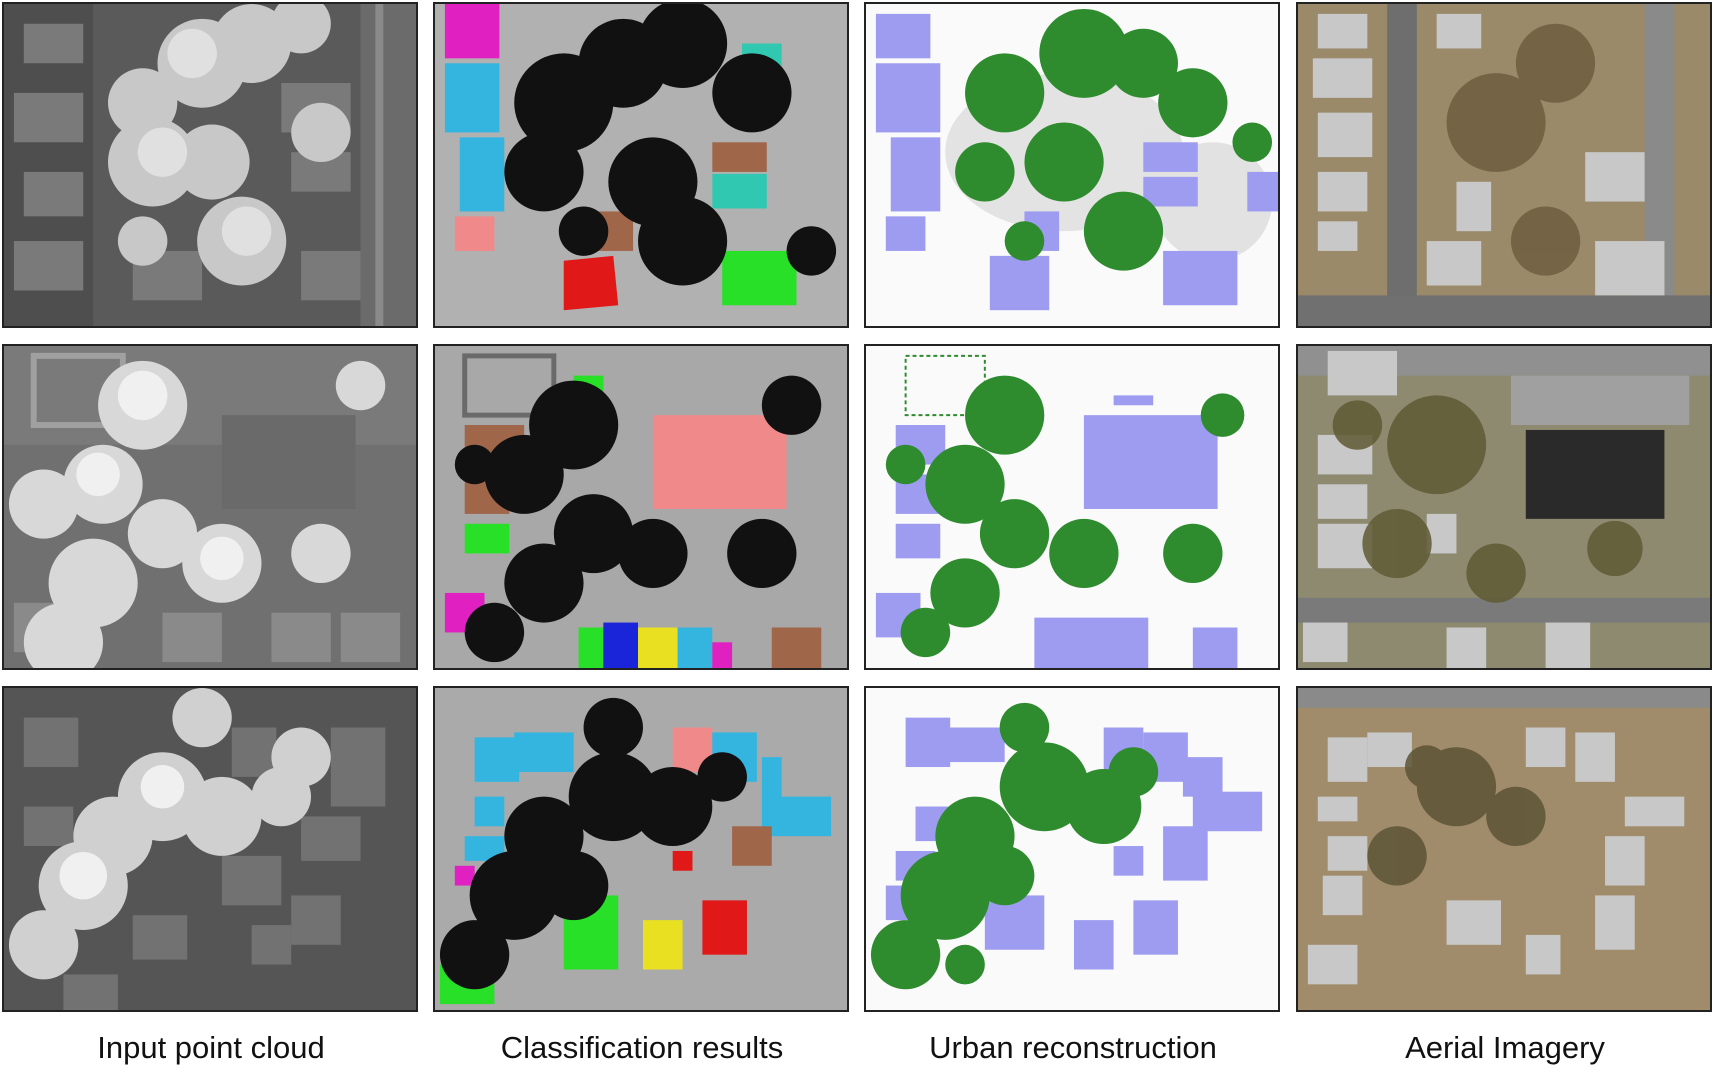 This screenshot has height=1082, width=1714. What do you see at coordinates (1505, 1047) in the screenshot?
I see `caption-aerial-imagery: Aerial Imagery` at bounding box center [1505, 1047].